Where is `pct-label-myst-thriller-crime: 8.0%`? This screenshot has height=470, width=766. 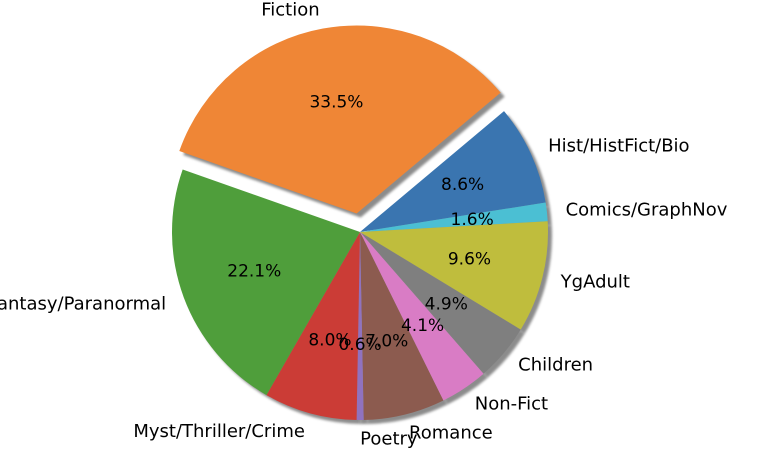 pct-label-myst-thriller-crime: 8.0% is located at coordinates (329, 341).